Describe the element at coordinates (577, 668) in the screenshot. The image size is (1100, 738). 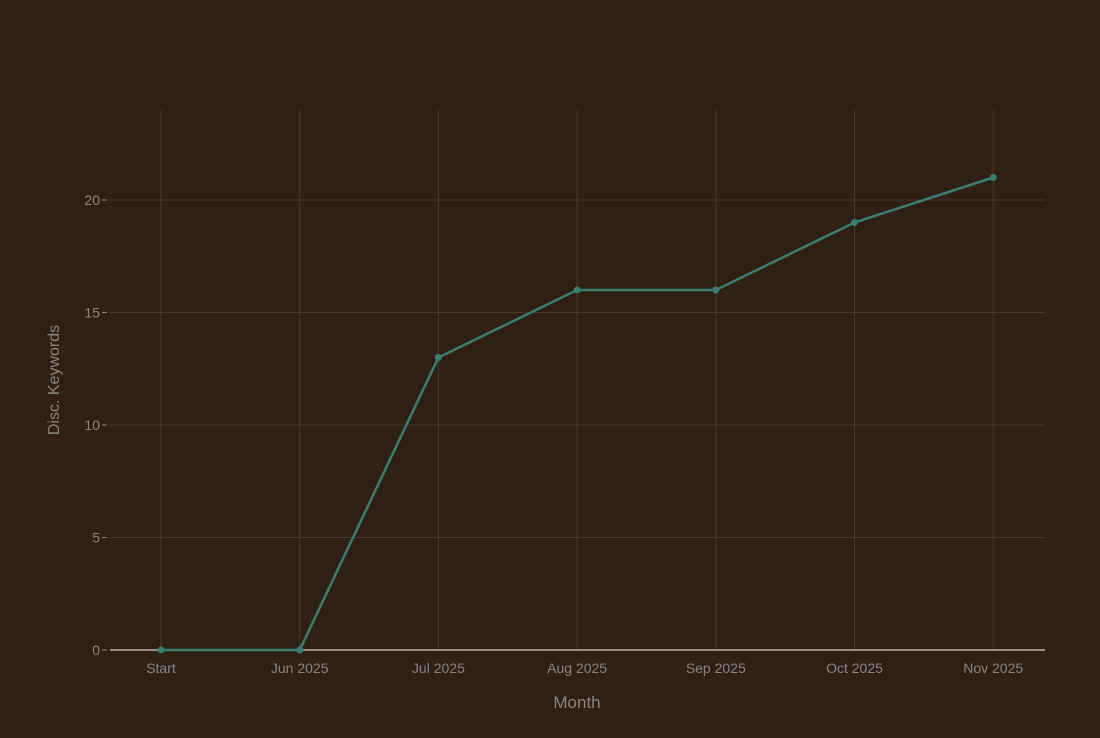
I see `x-tick-label: Aug 2025` at that location.